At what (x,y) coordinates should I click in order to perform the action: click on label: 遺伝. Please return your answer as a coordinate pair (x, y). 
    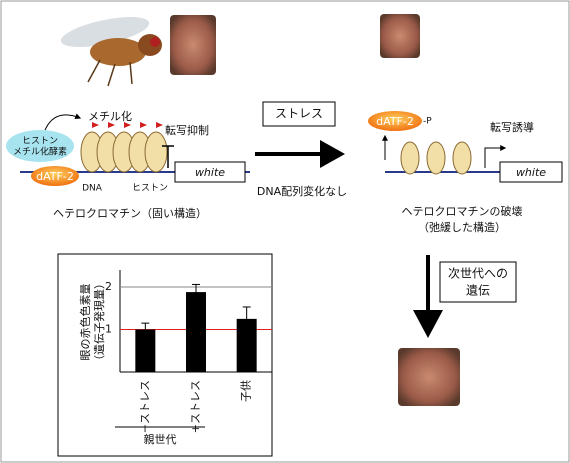
    Looking at the image, I should click on (478, 290).